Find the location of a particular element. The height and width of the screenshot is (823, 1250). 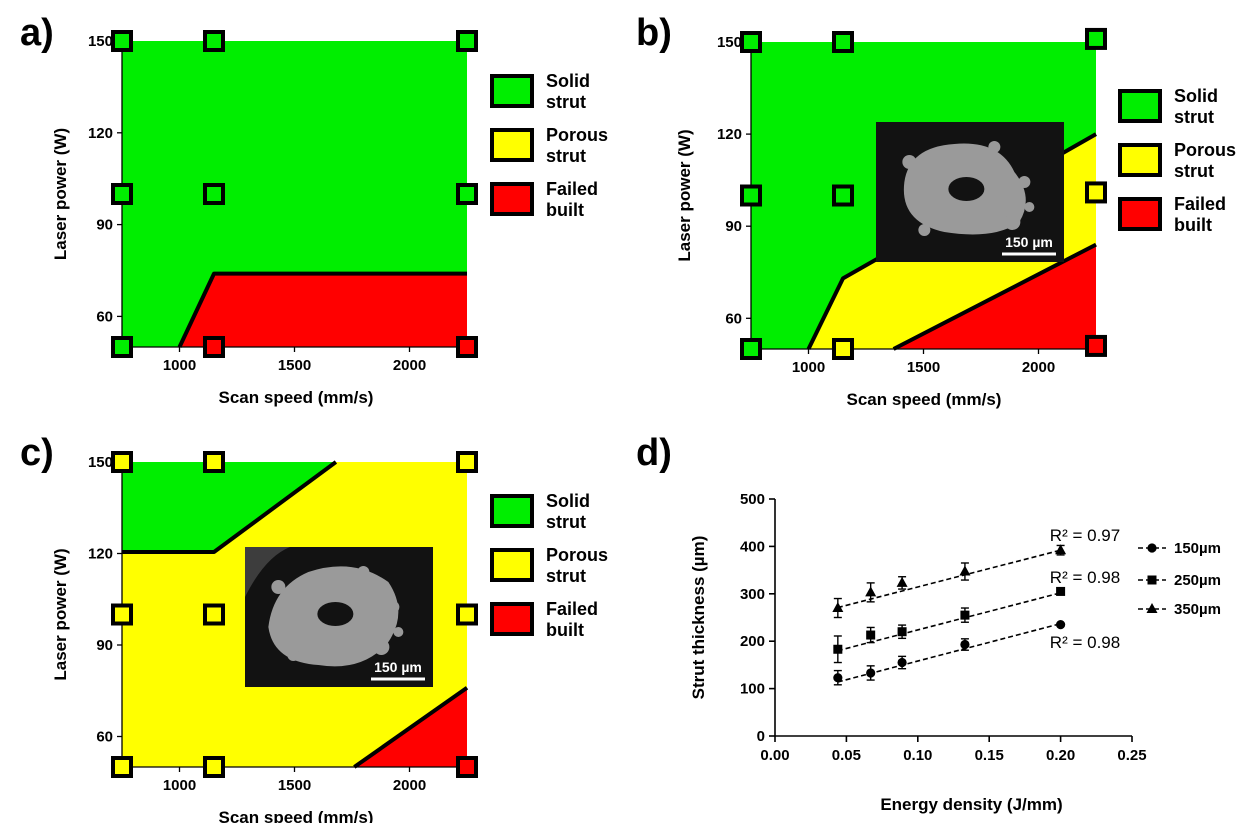

y-tick-label: 300 is located at coordinates (752, 594).